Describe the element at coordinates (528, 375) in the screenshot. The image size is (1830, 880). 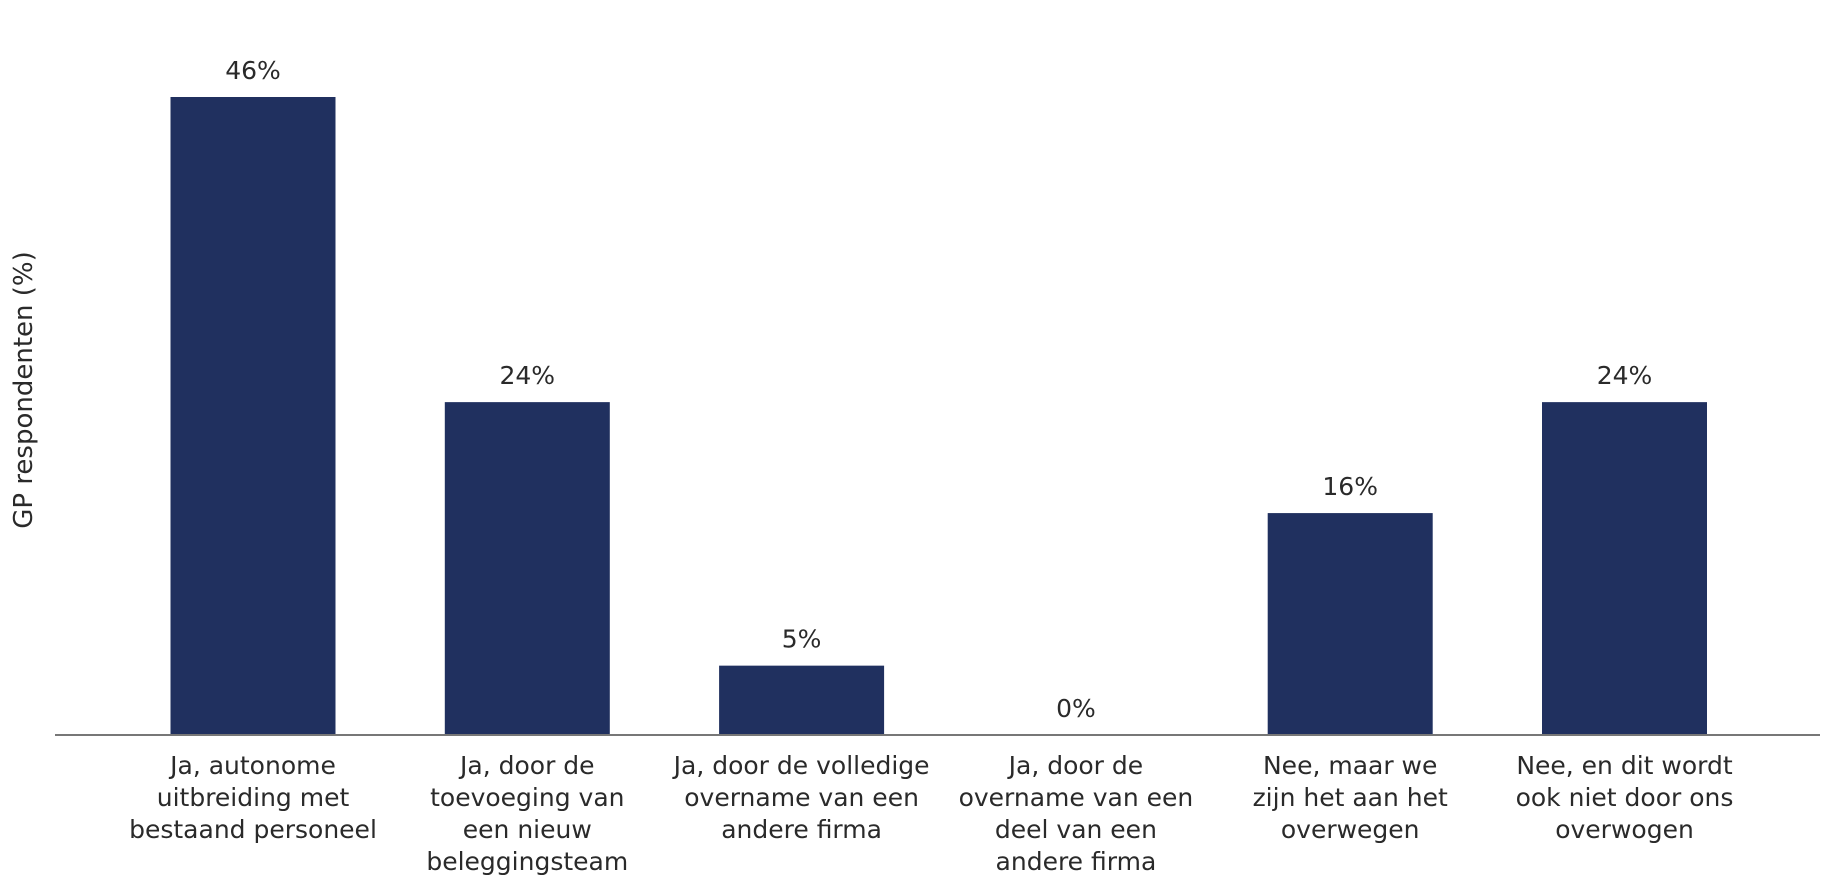
I see `value-label-2: 24%` at that location.